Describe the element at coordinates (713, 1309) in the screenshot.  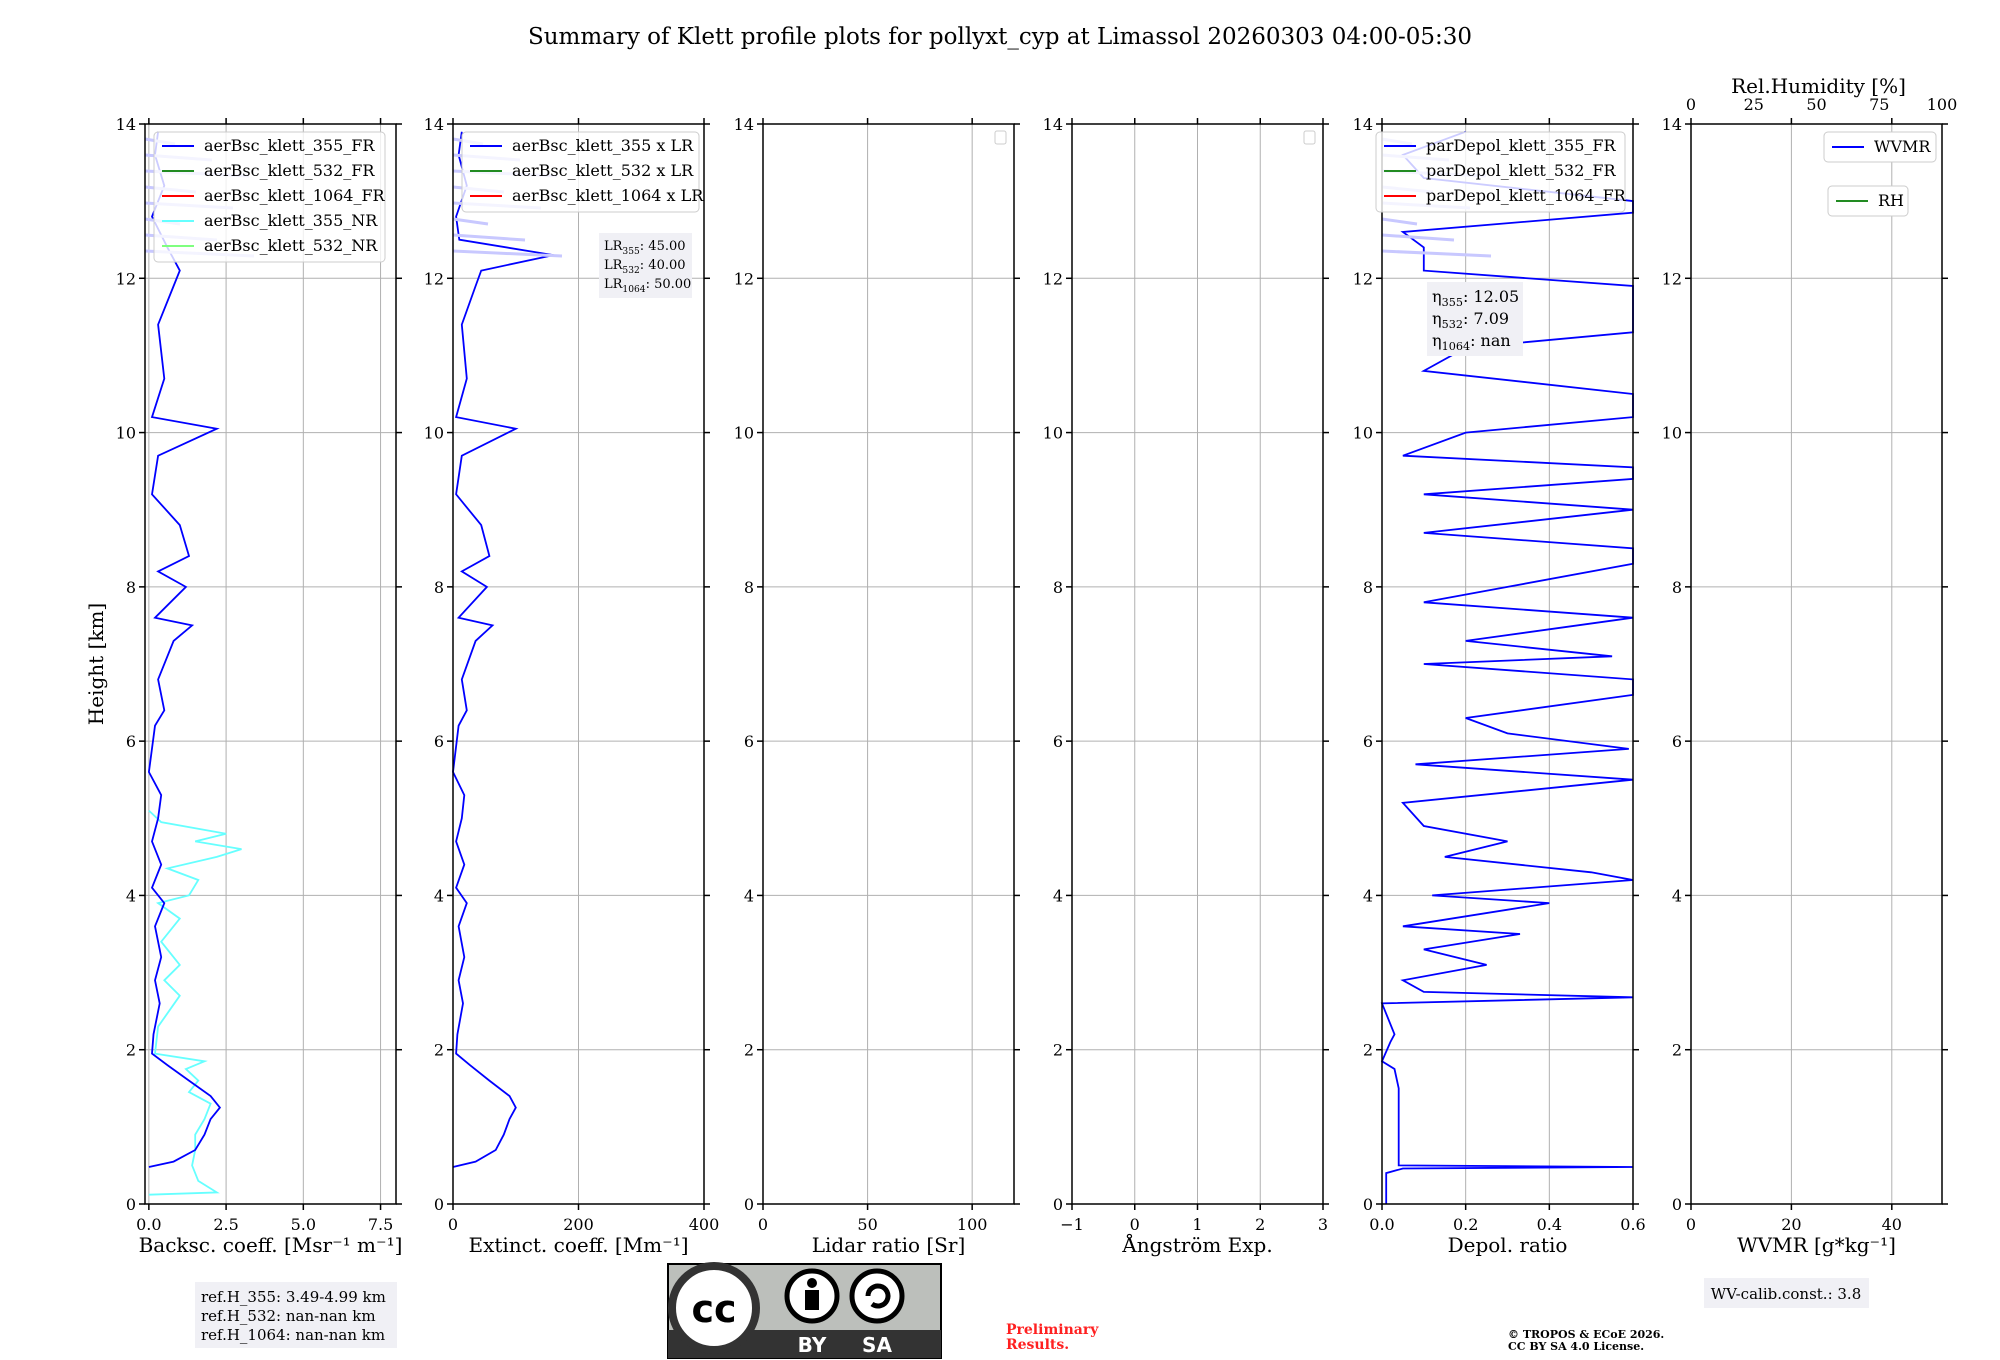
I see `svg-text: cc` at that location.